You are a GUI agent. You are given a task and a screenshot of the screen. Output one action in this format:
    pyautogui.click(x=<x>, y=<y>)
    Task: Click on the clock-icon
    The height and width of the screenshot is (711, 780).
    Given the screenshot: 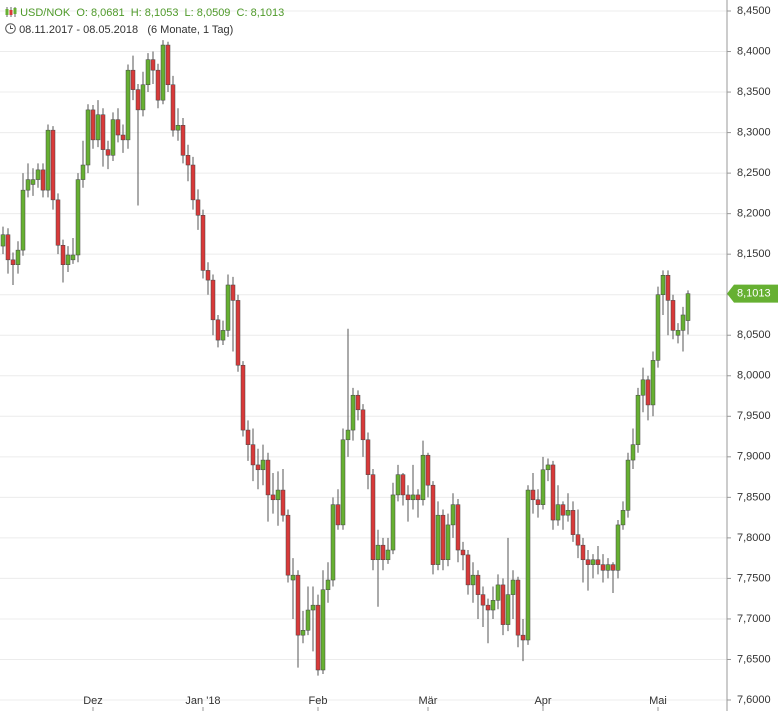 What is the action you would take?
    pyautogui.click(x=10, y=28)
    